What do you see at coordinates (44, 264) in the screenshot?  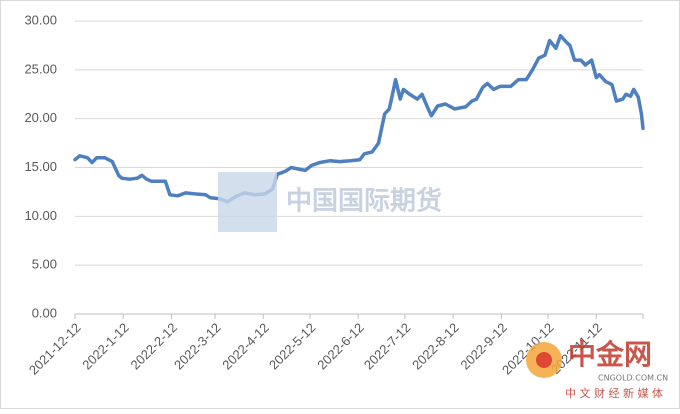 I see `y-tick-label: 5.00` at bounding box center [44, 264].